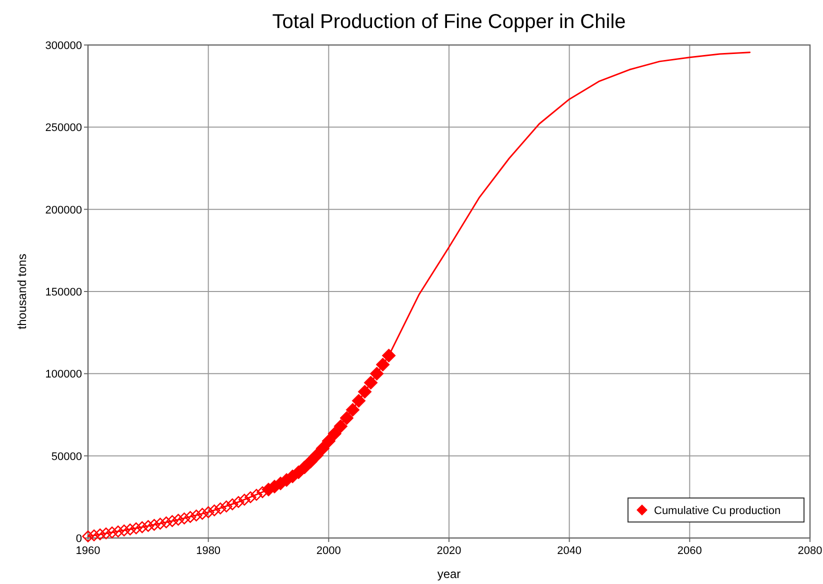 The image size is (823, 584). What do you see at coordinates (449, 551) in the screenshot?
I see `x-tick-label: 2020` at bounding box center [449, 551].